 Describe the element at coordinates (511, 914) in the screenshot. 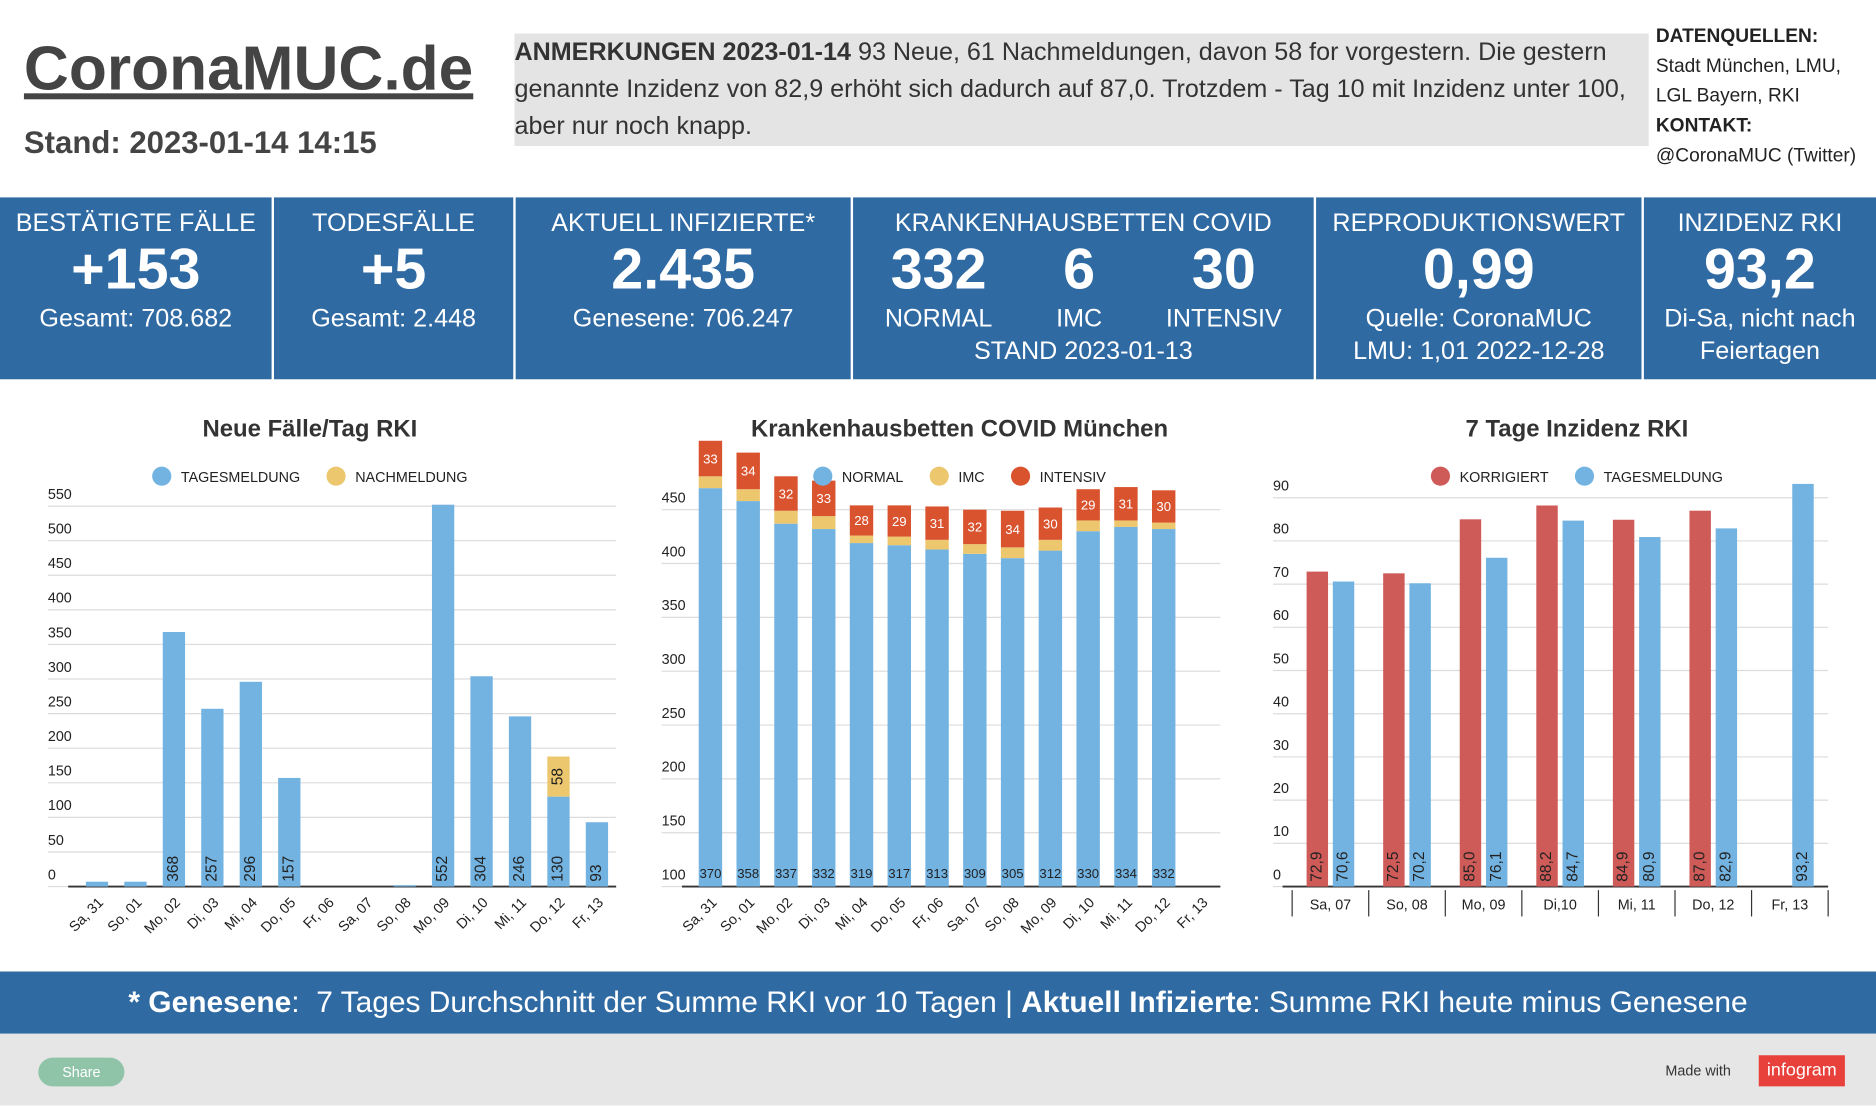

I see `x-tick-label: Mi, 11` at that location.